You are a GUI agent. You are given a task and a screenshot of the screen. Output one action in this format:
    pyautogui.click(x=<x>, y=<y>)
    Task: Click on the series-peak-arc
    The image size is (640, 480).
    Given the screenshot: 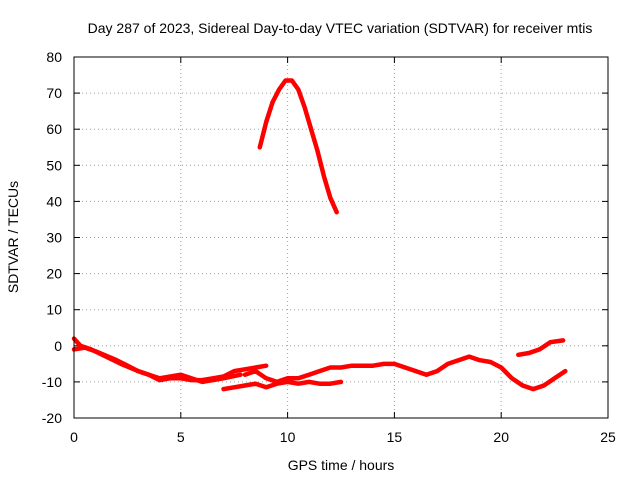 What is the action you would take?
    pyautogui.click(x=298, y=146)
    